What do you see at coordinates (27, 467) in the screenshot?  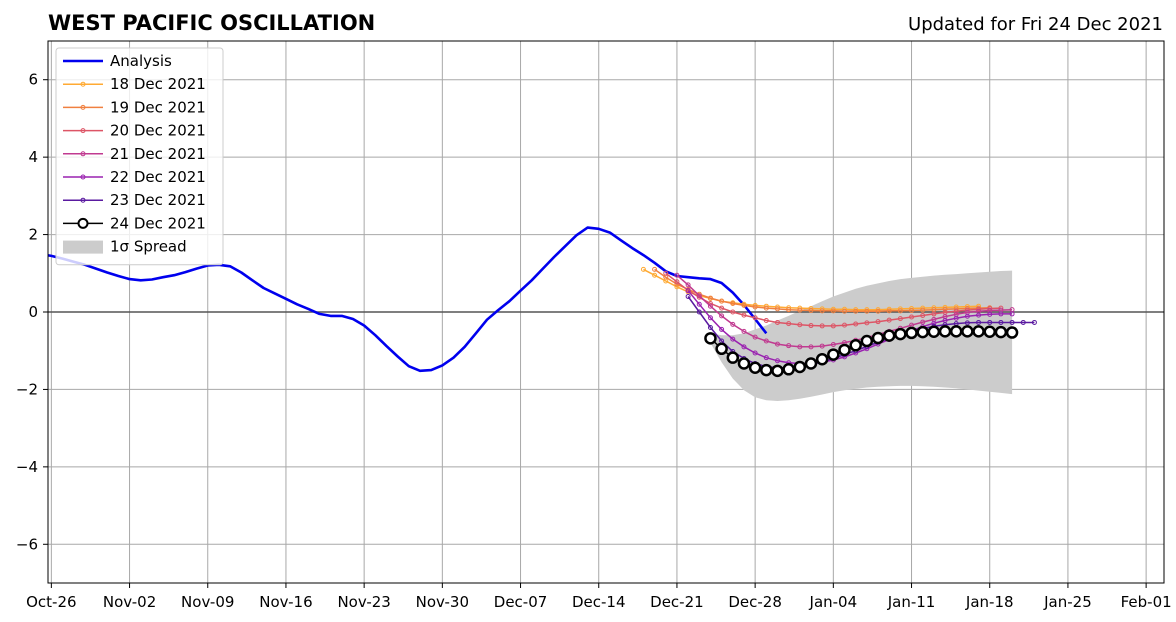 I see `y-tick-label: −4` at bounding box center [27, 467].